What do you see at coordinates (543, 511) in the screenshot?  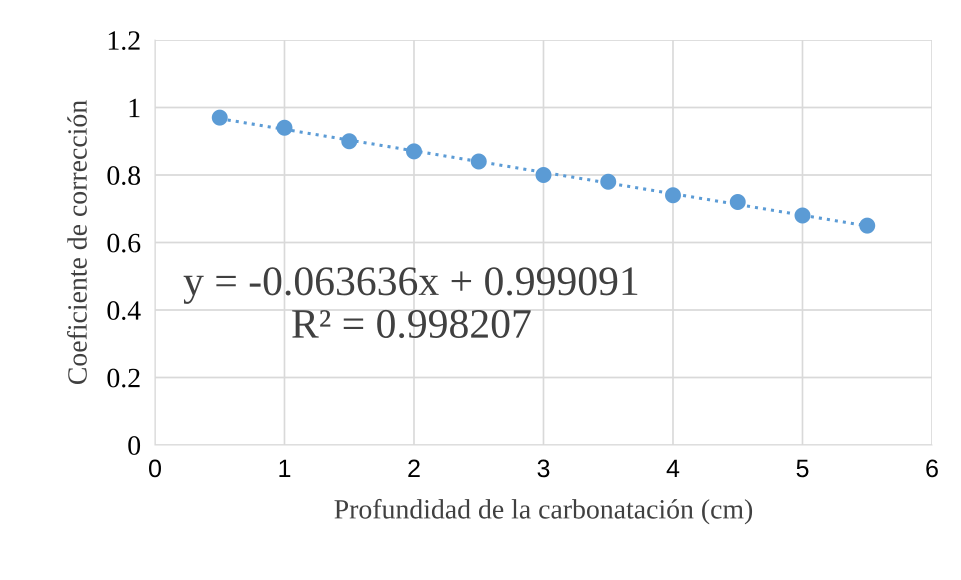 I see `x-axis-title: Profundidad de la carbonatación (cm)` at bounding box center [543, 511].